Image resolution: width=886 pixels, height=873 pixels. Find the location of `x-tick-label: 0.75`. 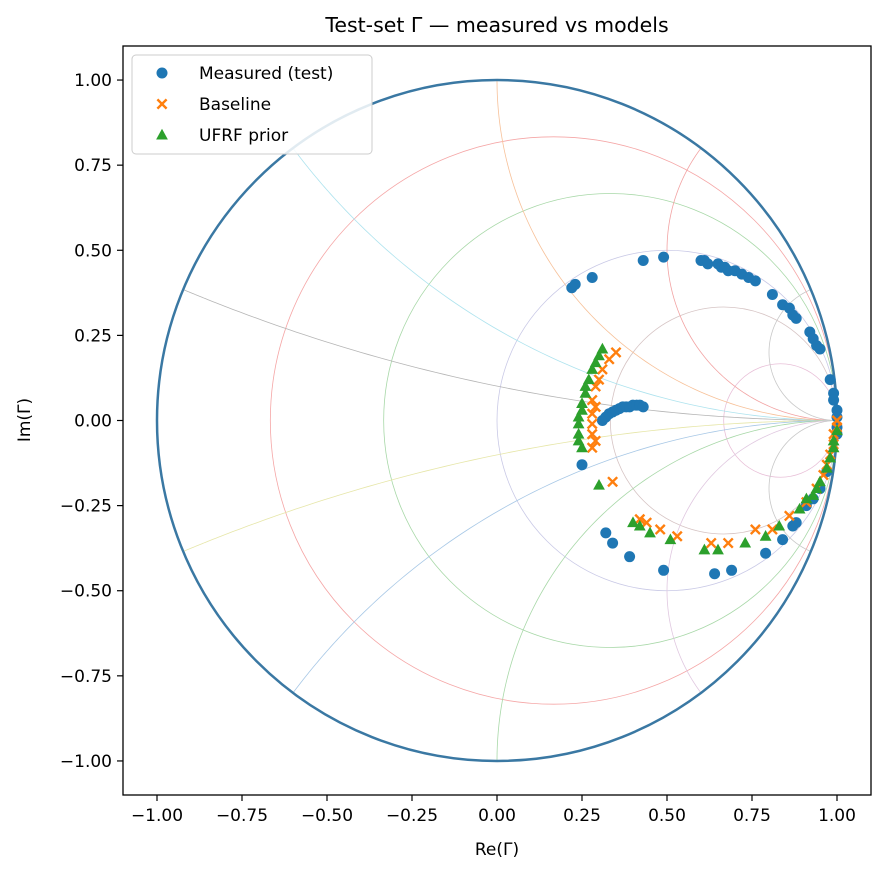

x-tick-label: 0.75 is located at coordinates (752, 816).